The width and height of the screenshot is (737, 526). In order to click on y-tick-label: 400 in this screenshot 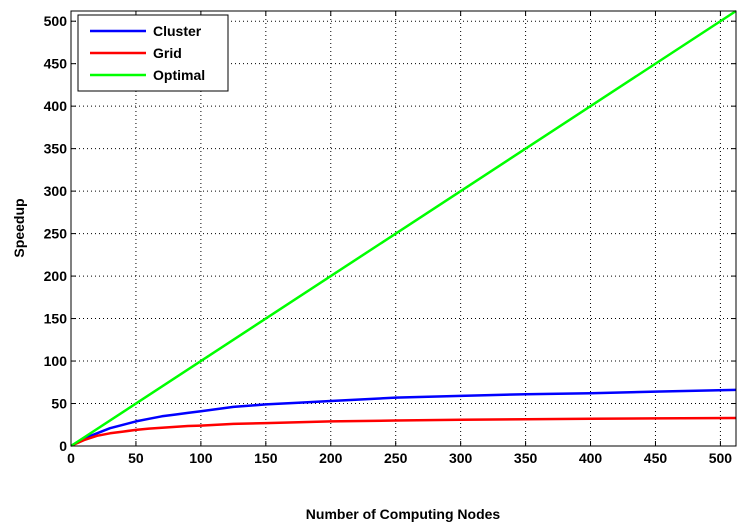, I will do `click(56, 106)`.